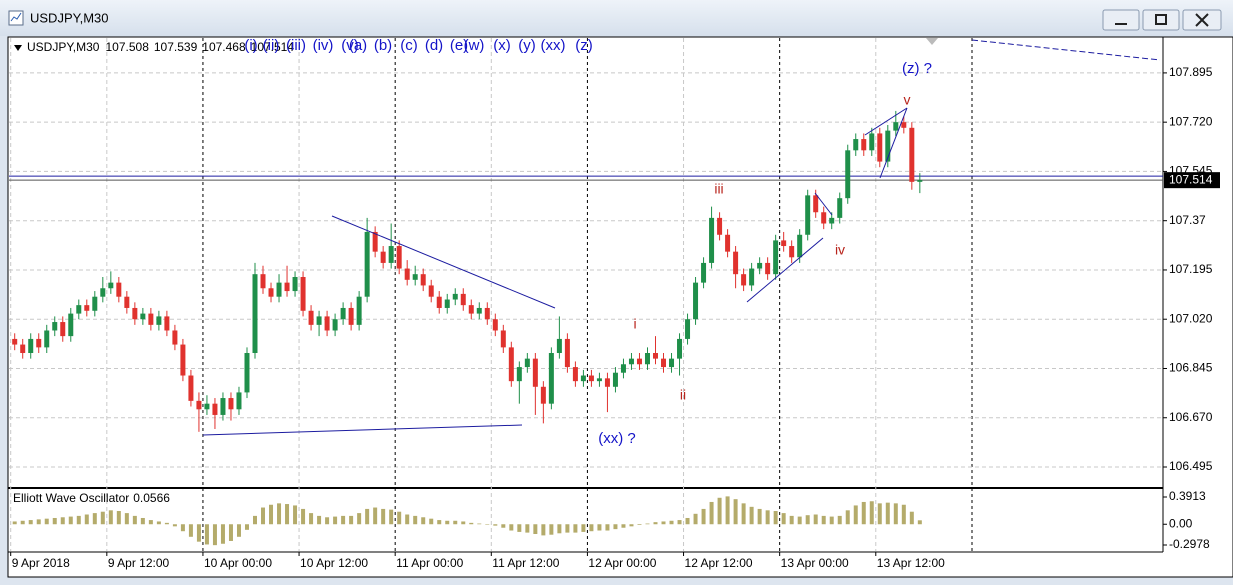 This screenshot has width=1233, height=585. I want to click on indicator-value: 0.0566, so click(151, 498).